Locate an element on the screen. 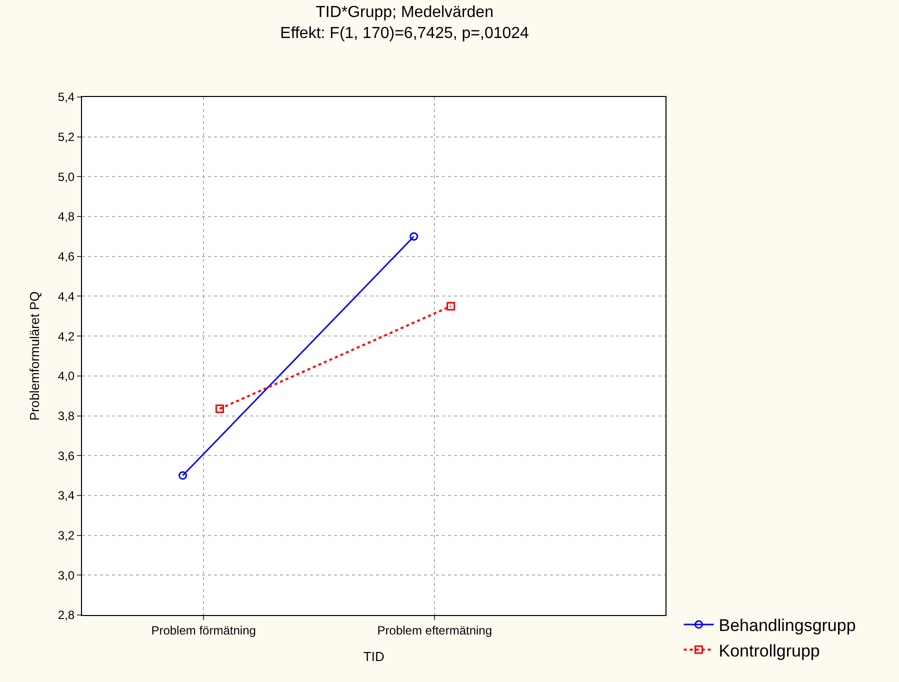 The height and width of the screenshot is (682, 899). y-tick-label: 4,6 is located at coordinates (66, 257).